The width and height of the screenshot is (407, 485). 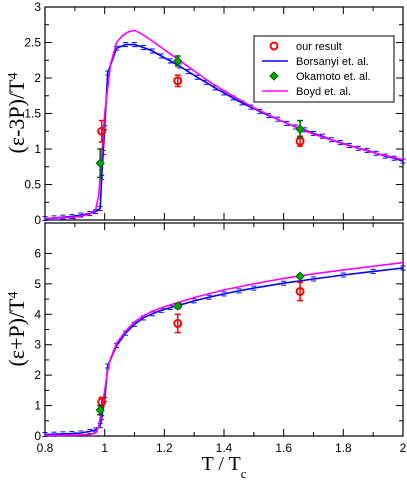 What do you see at coordinates (37, 149) in the screenshot?
I see `top-ytick-label: 1` at bounding box center [37, 149].